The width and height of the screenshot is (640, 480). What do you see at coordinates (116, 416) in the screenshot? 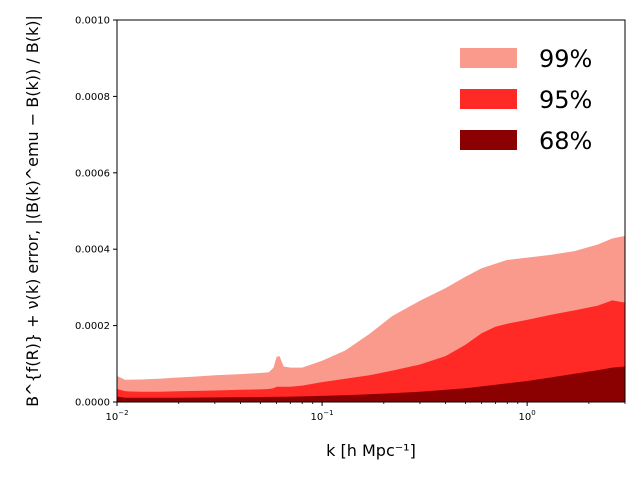
I see `x-tick-label: 10⁻²` at bounding box center [116, 416].